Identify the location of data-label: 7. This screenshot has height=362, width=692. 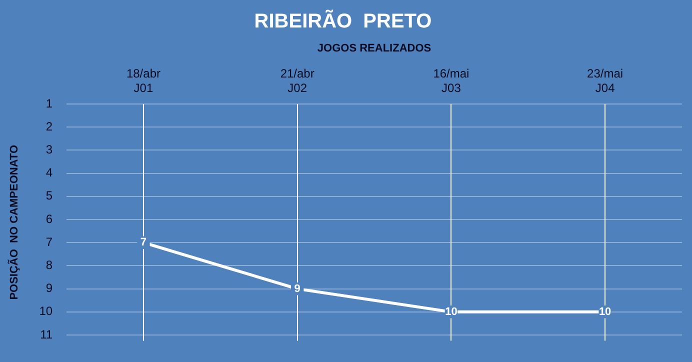
(143, 242).